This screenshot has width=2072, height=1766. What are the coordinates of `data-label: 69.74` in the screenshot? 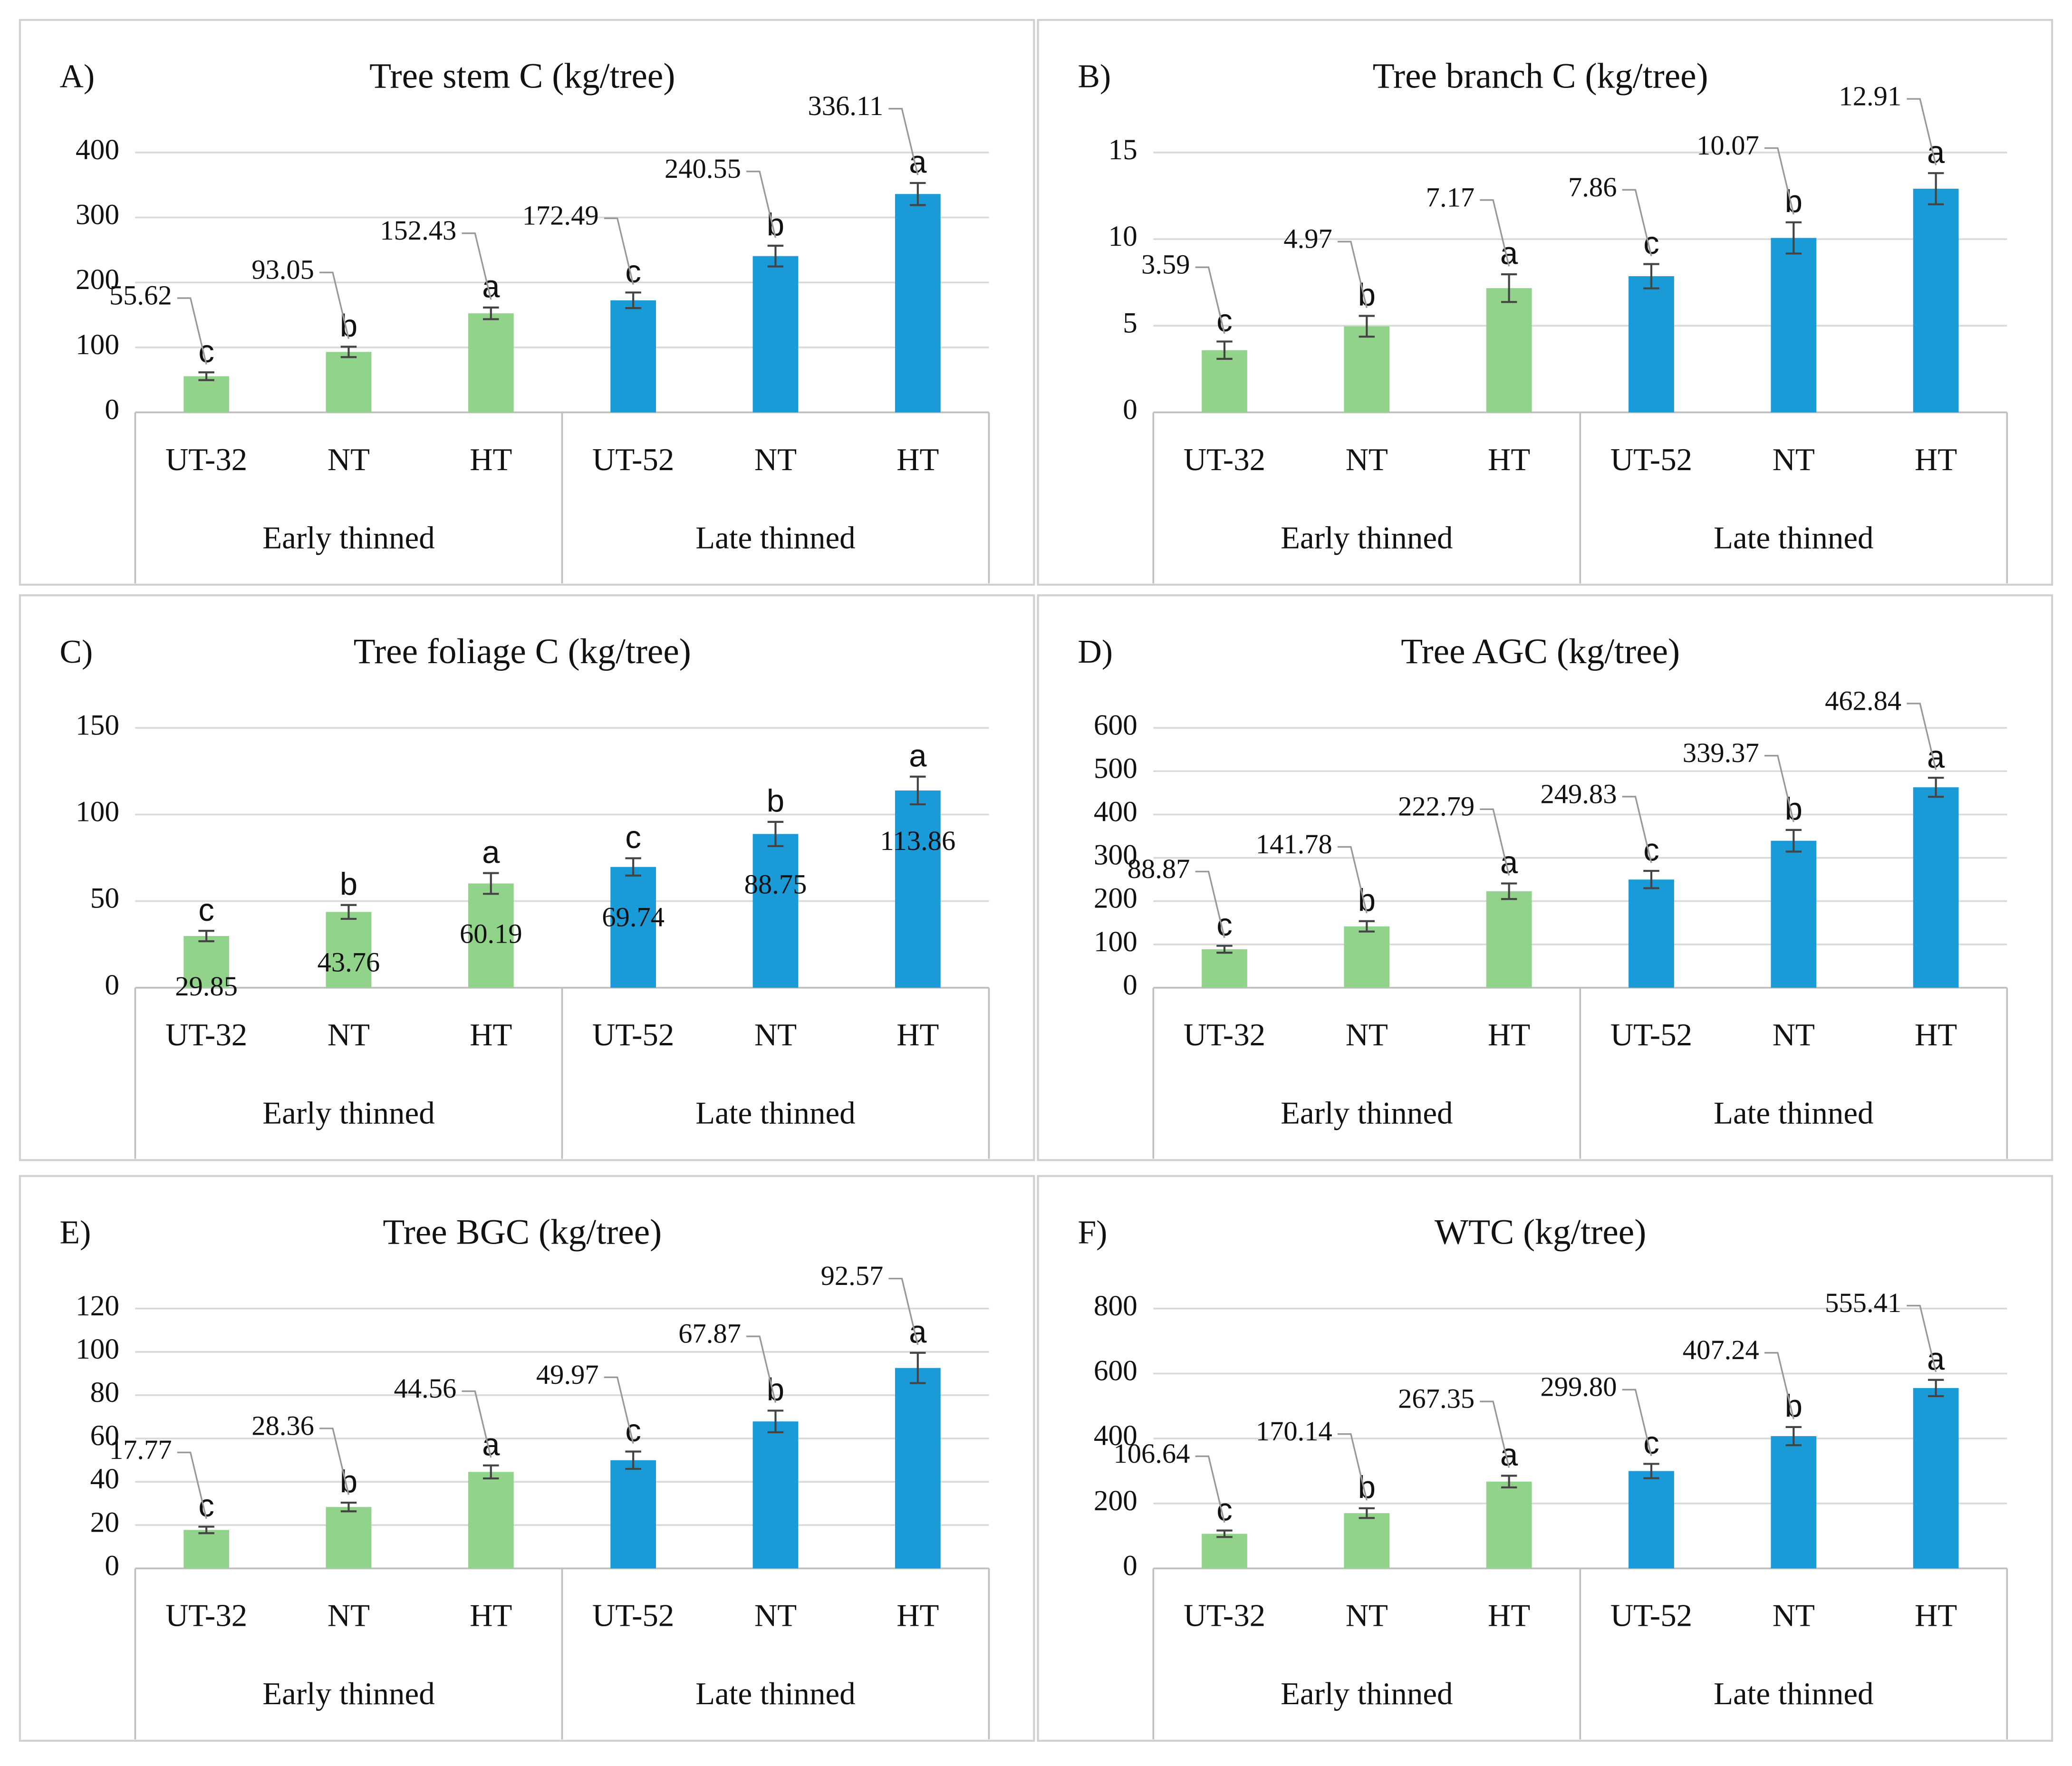 It's located at (633, 917).